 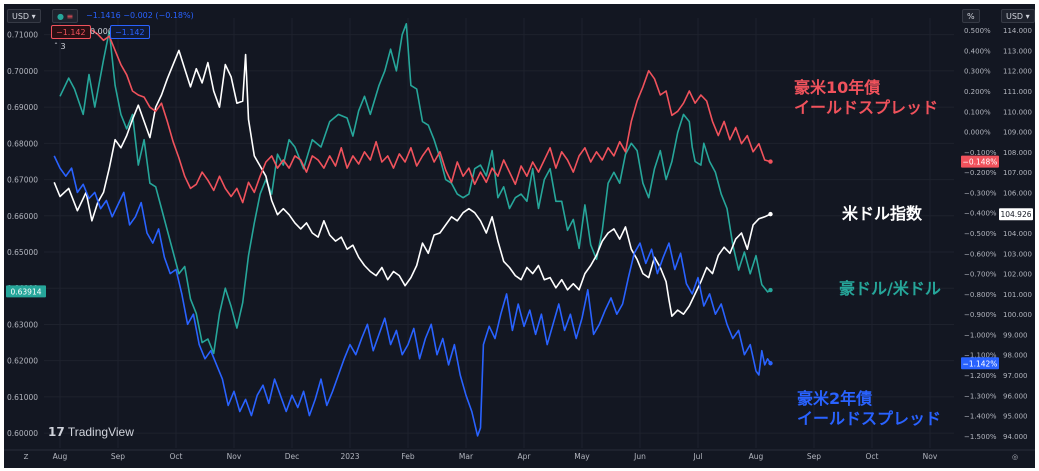 I want to click on left-axis-tick-label: 0.61000, so click(x=22, y=397).